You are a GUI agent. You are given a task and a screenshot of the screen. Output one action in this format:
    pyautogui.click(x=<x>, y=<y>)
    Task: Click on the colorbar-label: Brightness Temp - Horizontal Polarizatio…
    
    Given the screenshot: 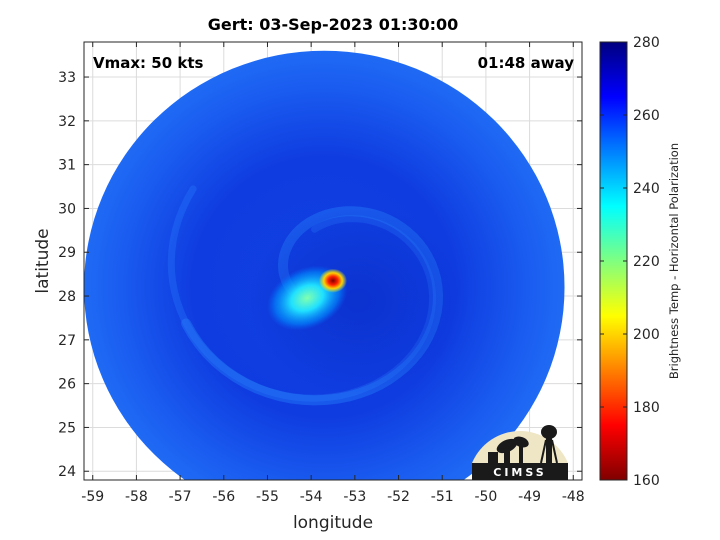 What is the action you would take?
    pyautogui.click(x=674, y=261)
    